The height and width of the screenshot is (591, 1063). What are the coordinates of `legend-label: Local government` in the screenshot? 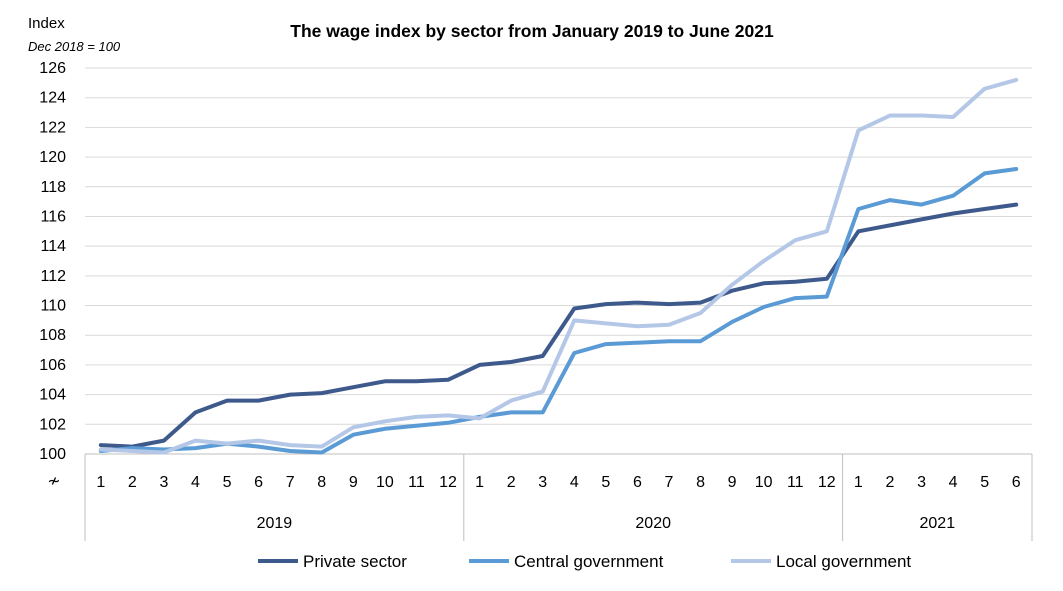 It's located at (843, 561).